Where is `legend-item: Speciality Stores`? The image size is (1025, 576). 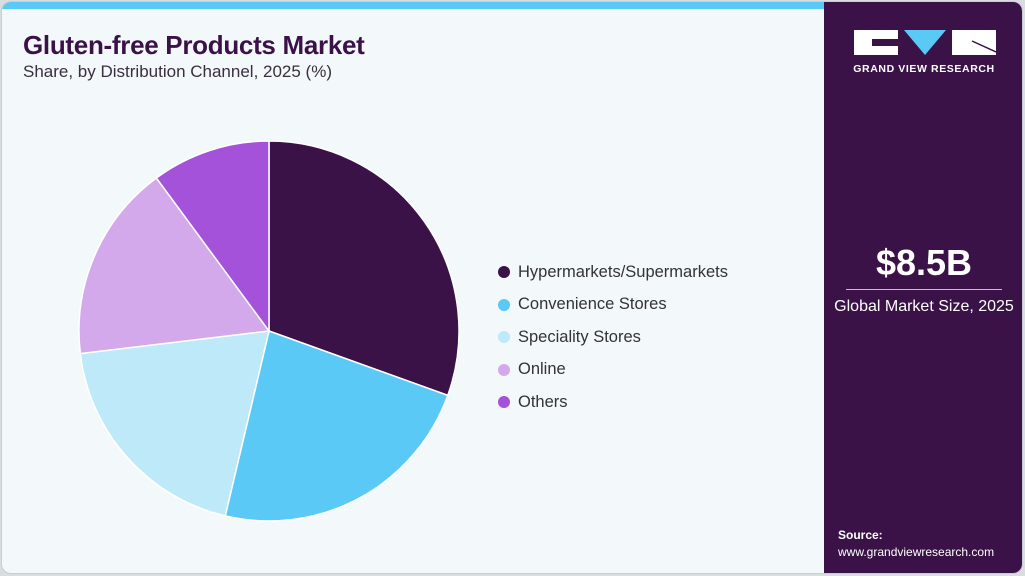 legend-item: Speciality Stores is located at coordinates (613, 337).